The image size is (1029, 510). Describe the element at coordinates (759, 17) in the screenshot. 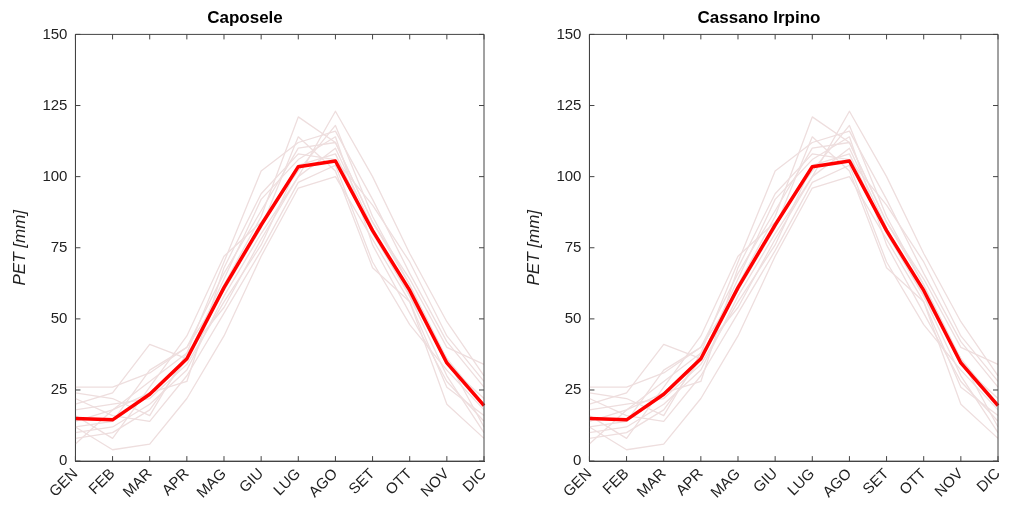

I see `chart-title: Cassano Irpino` at that location.